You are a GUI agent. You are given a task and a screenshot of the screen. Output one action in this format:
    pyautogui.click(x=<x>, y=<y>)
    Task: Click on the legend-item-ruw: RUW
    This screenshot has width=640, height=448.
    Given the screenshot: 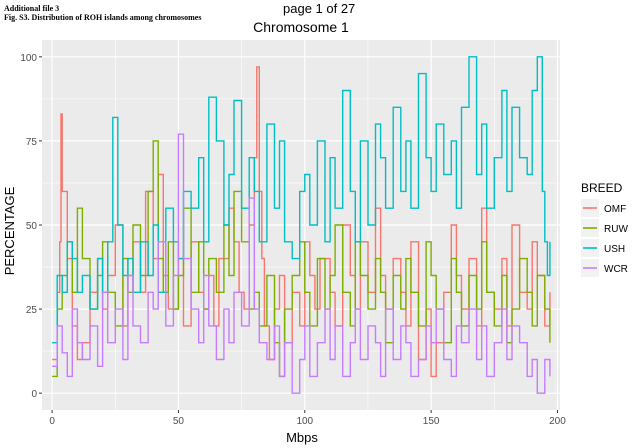 What is the action you would take?
    pyautogui.click(x=604, y=228)
    